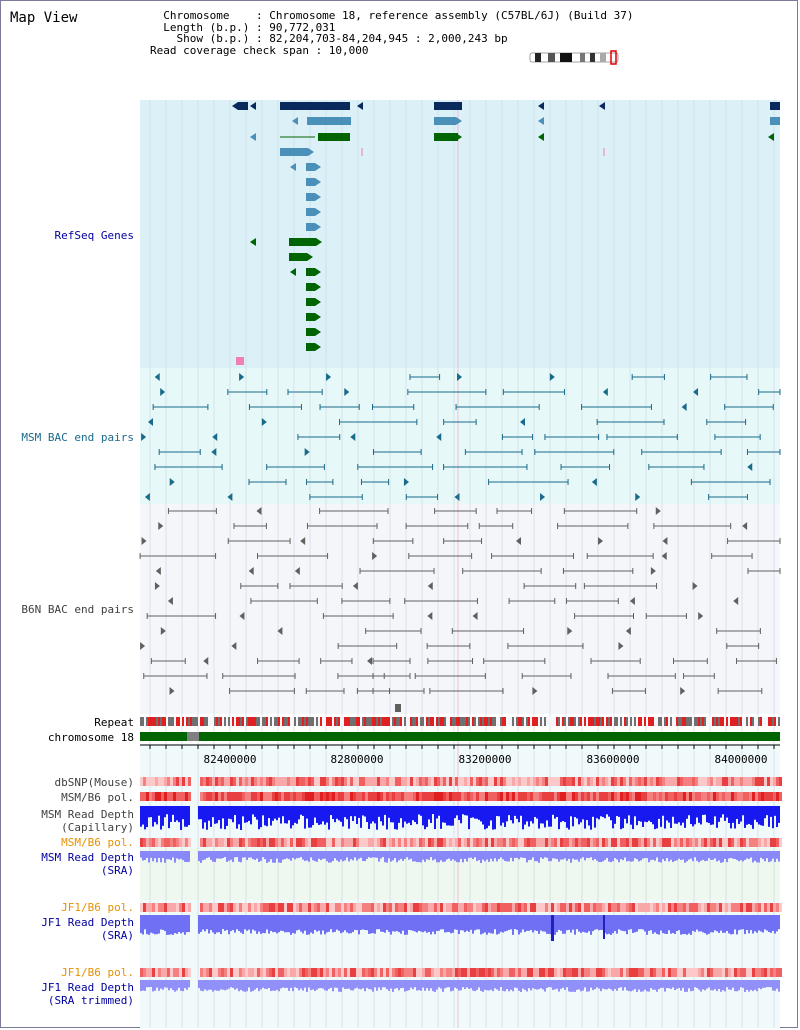 The width and height of the screenshot is (800, 1030). What do you see at coordinates (240, 361) in the screenshot?
I see `gene-feature-pink` at bounding box center [240, 361].